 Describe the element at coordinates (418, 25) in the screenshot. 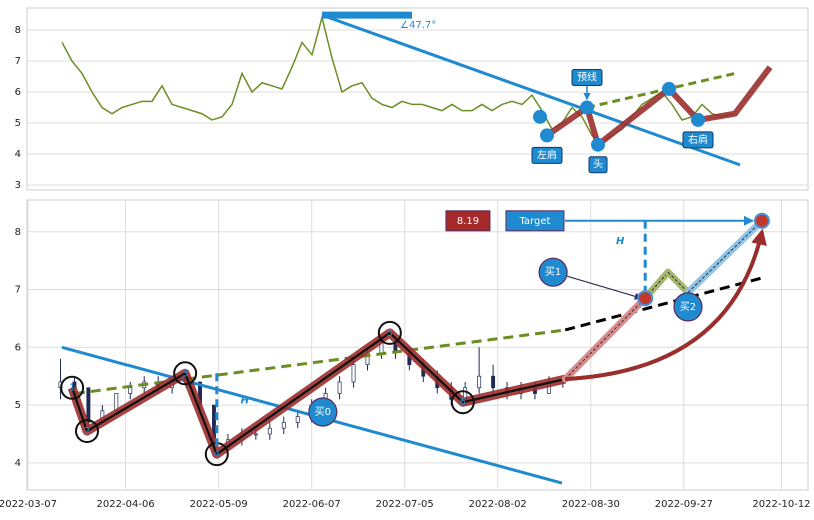

I see `angle-label: ∠47.7°` at that location.